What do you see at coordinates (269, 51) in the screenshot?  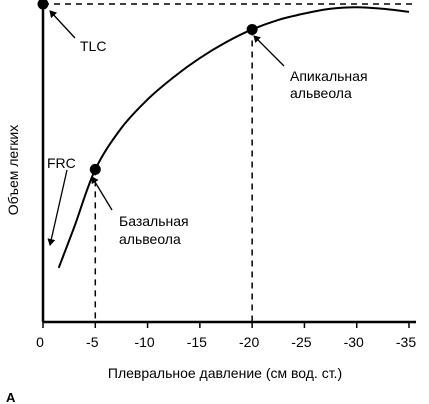 I see `apical-arrow` at bounding box center [269, 51].